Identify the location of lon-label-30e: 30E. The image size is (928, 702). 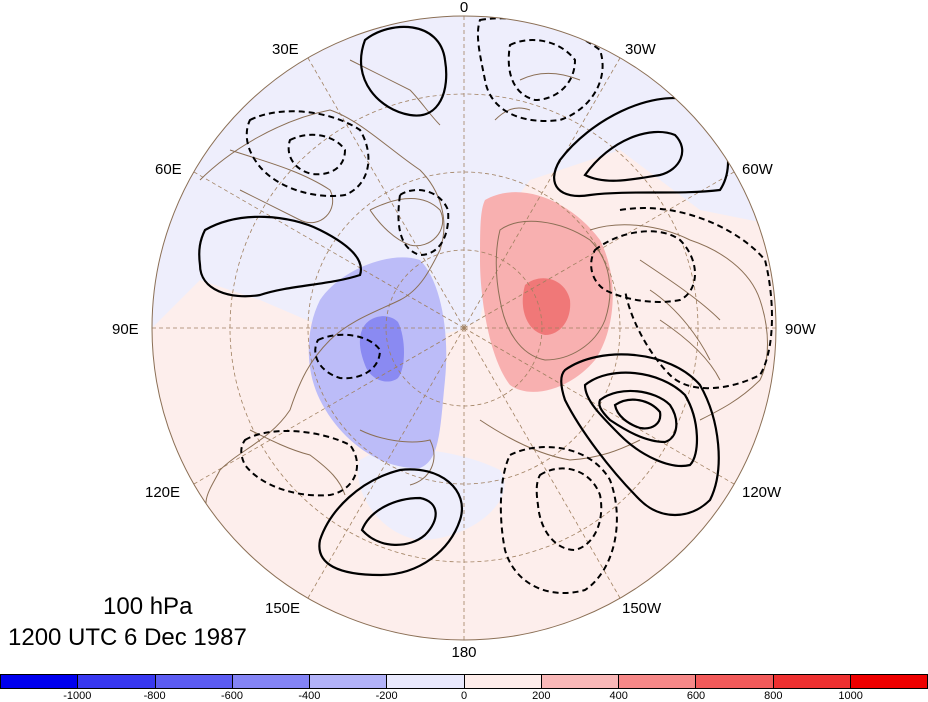
(285, 49).